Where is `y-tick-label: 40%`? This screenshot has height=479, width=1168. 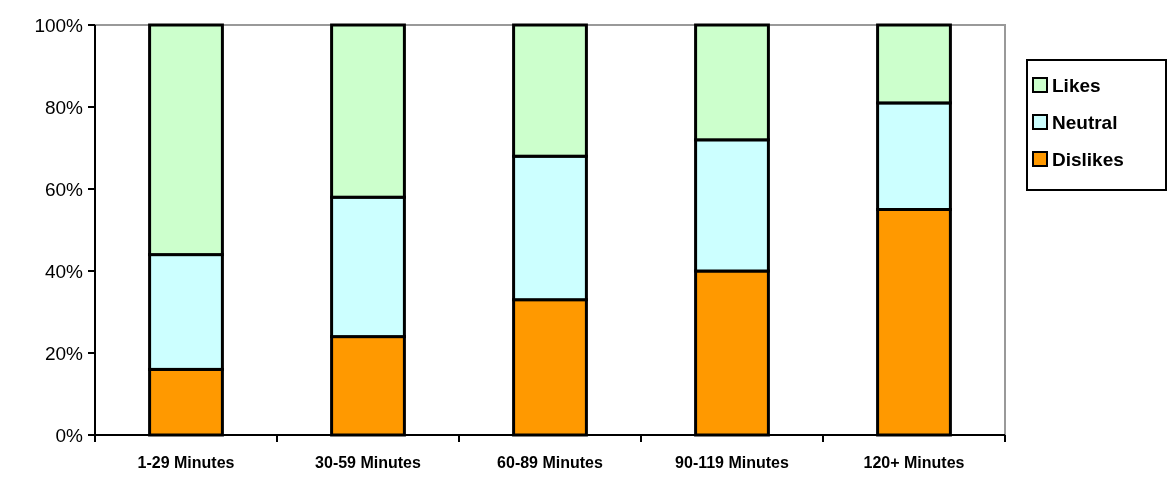
y-tick-label: 40% is located at coordinates (64, 271).